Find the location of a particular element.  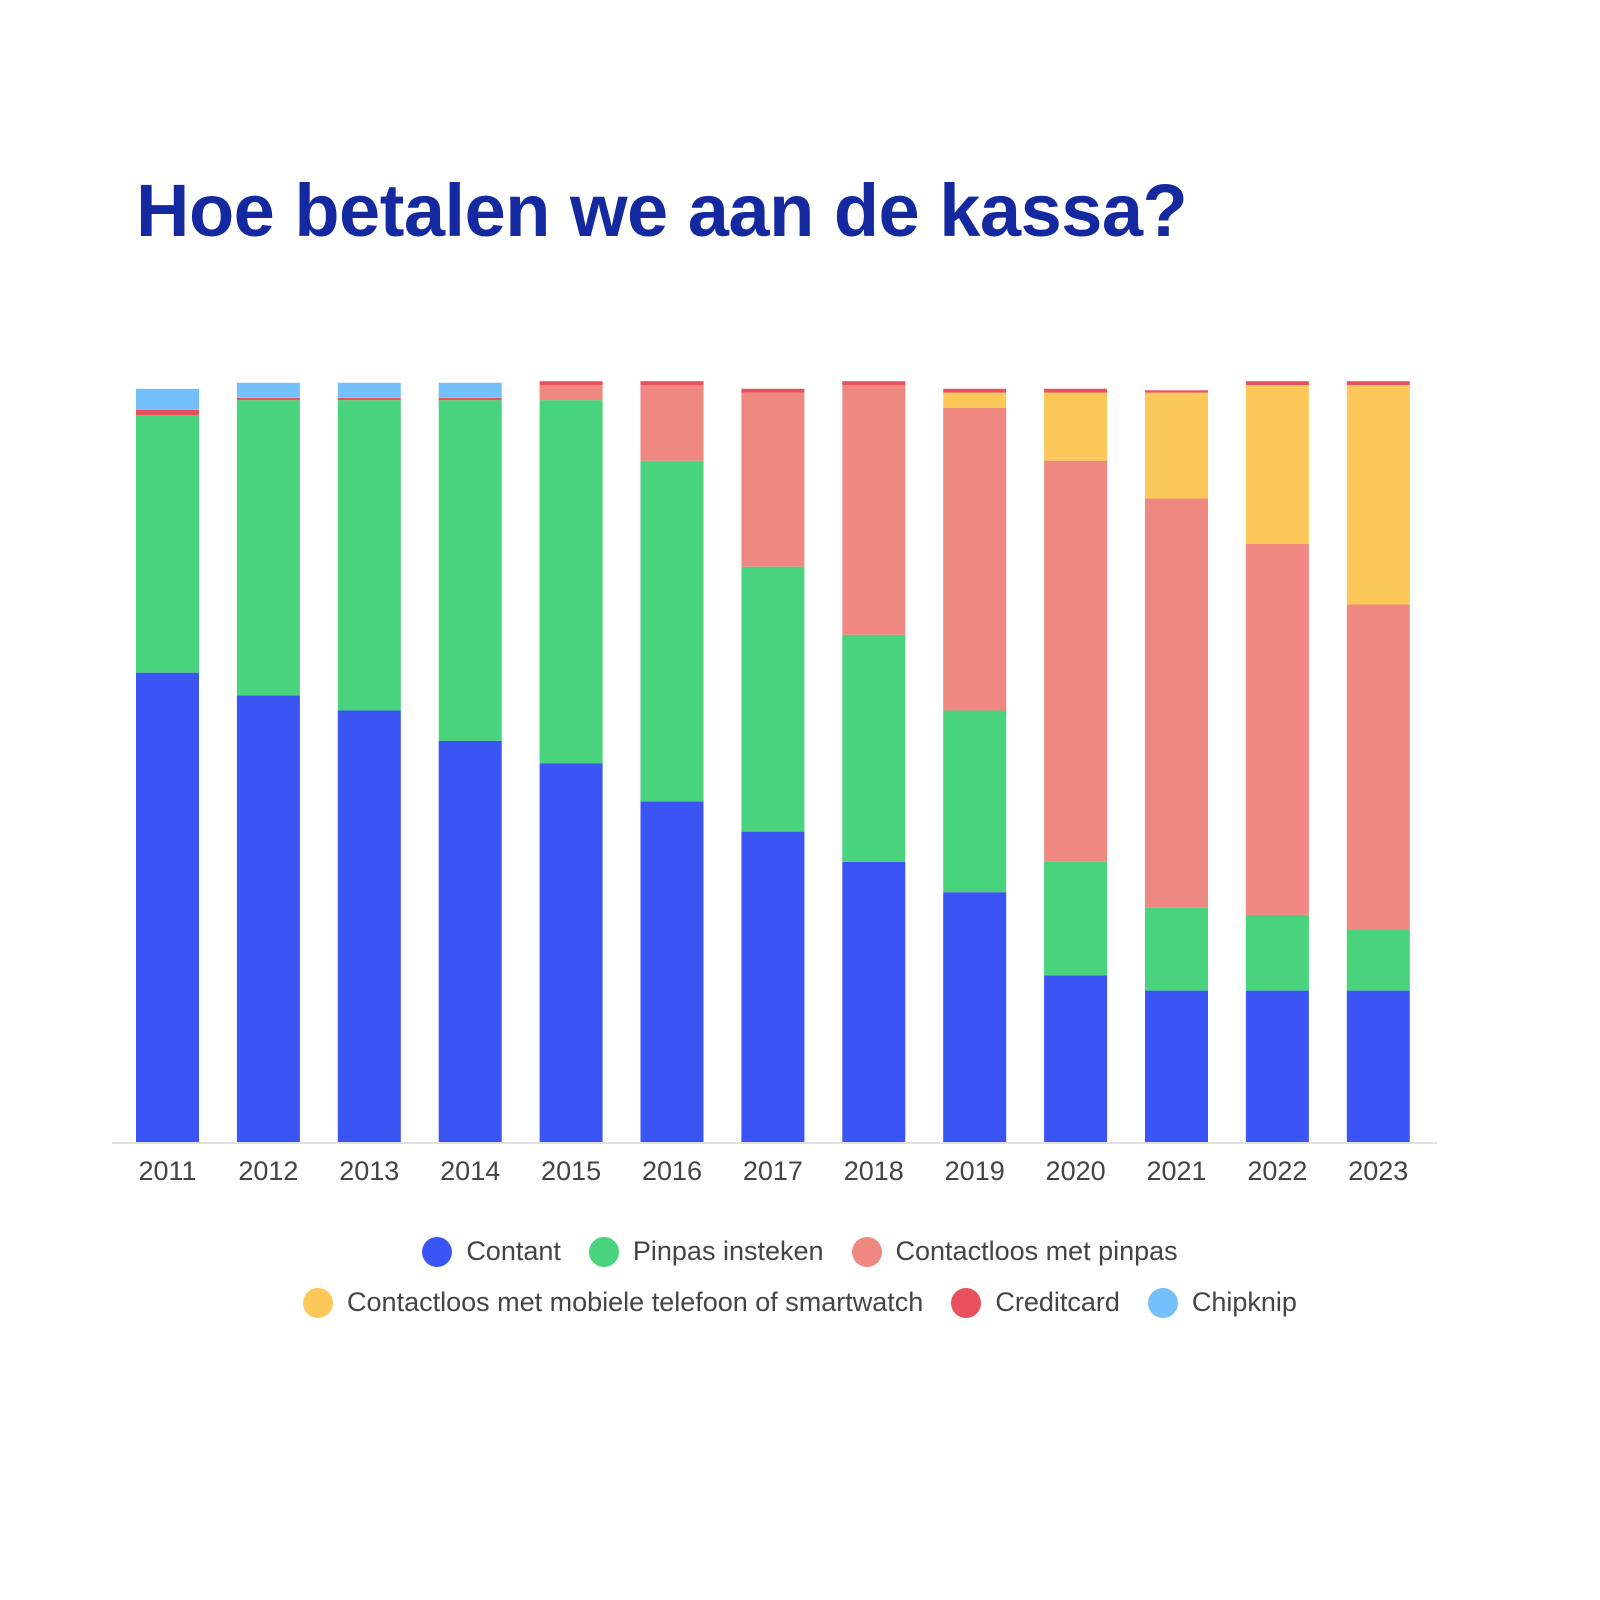

legend-item: Pinpas insteken is located at coordinates (706, 1251).